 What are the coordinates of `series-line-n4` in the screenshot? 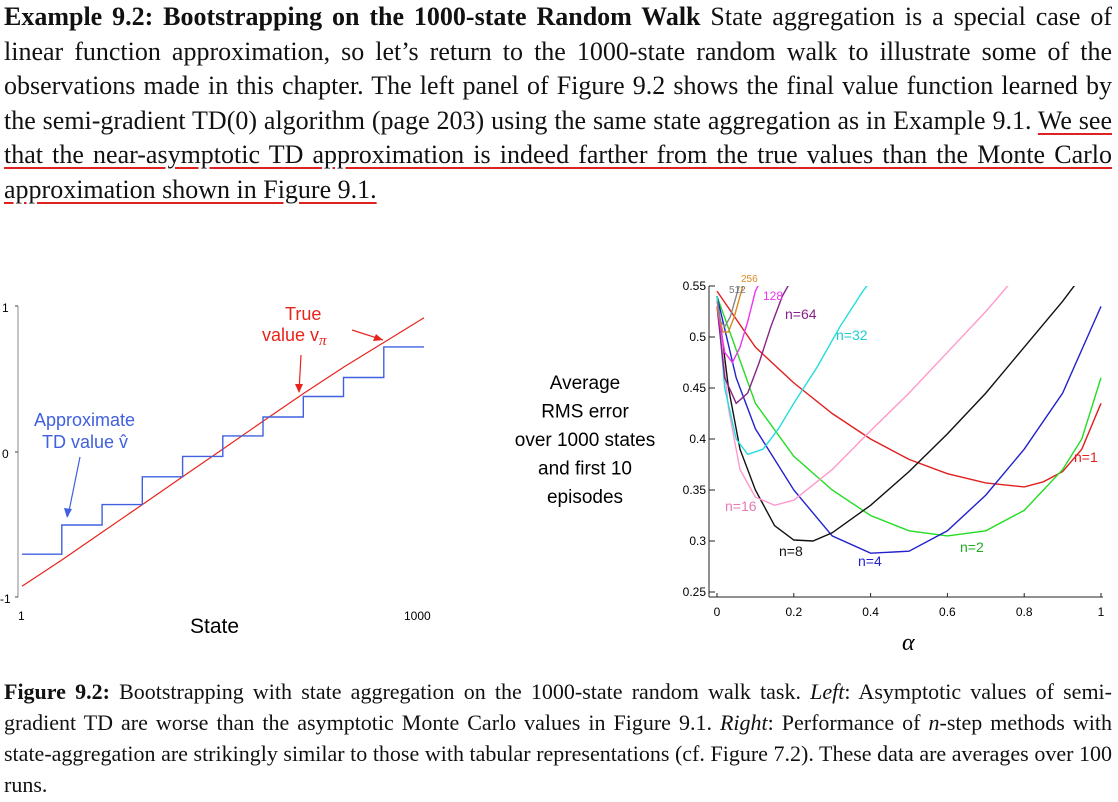 It's located at (909, 425).